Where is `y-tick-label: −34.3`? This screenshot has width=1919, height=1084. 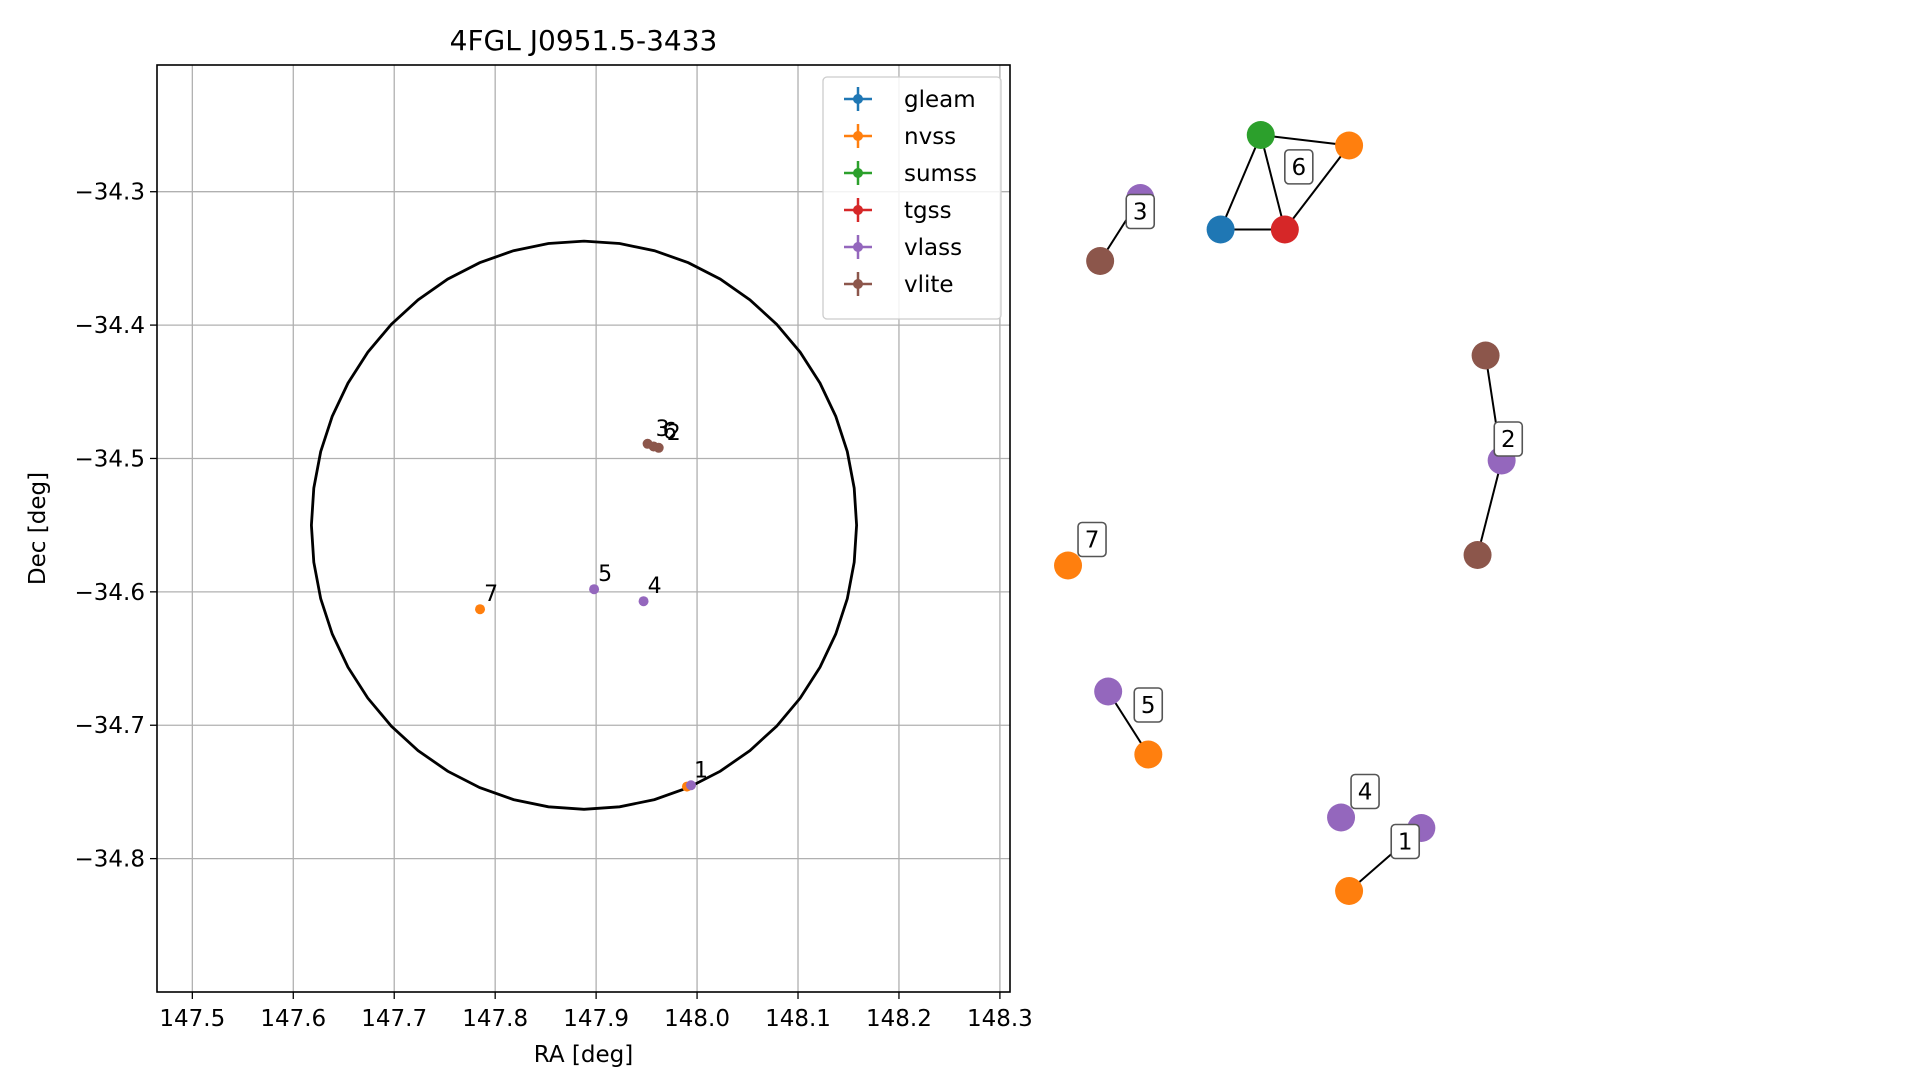 y-tick-label: −34.3 is located at coordinates (110, 193).